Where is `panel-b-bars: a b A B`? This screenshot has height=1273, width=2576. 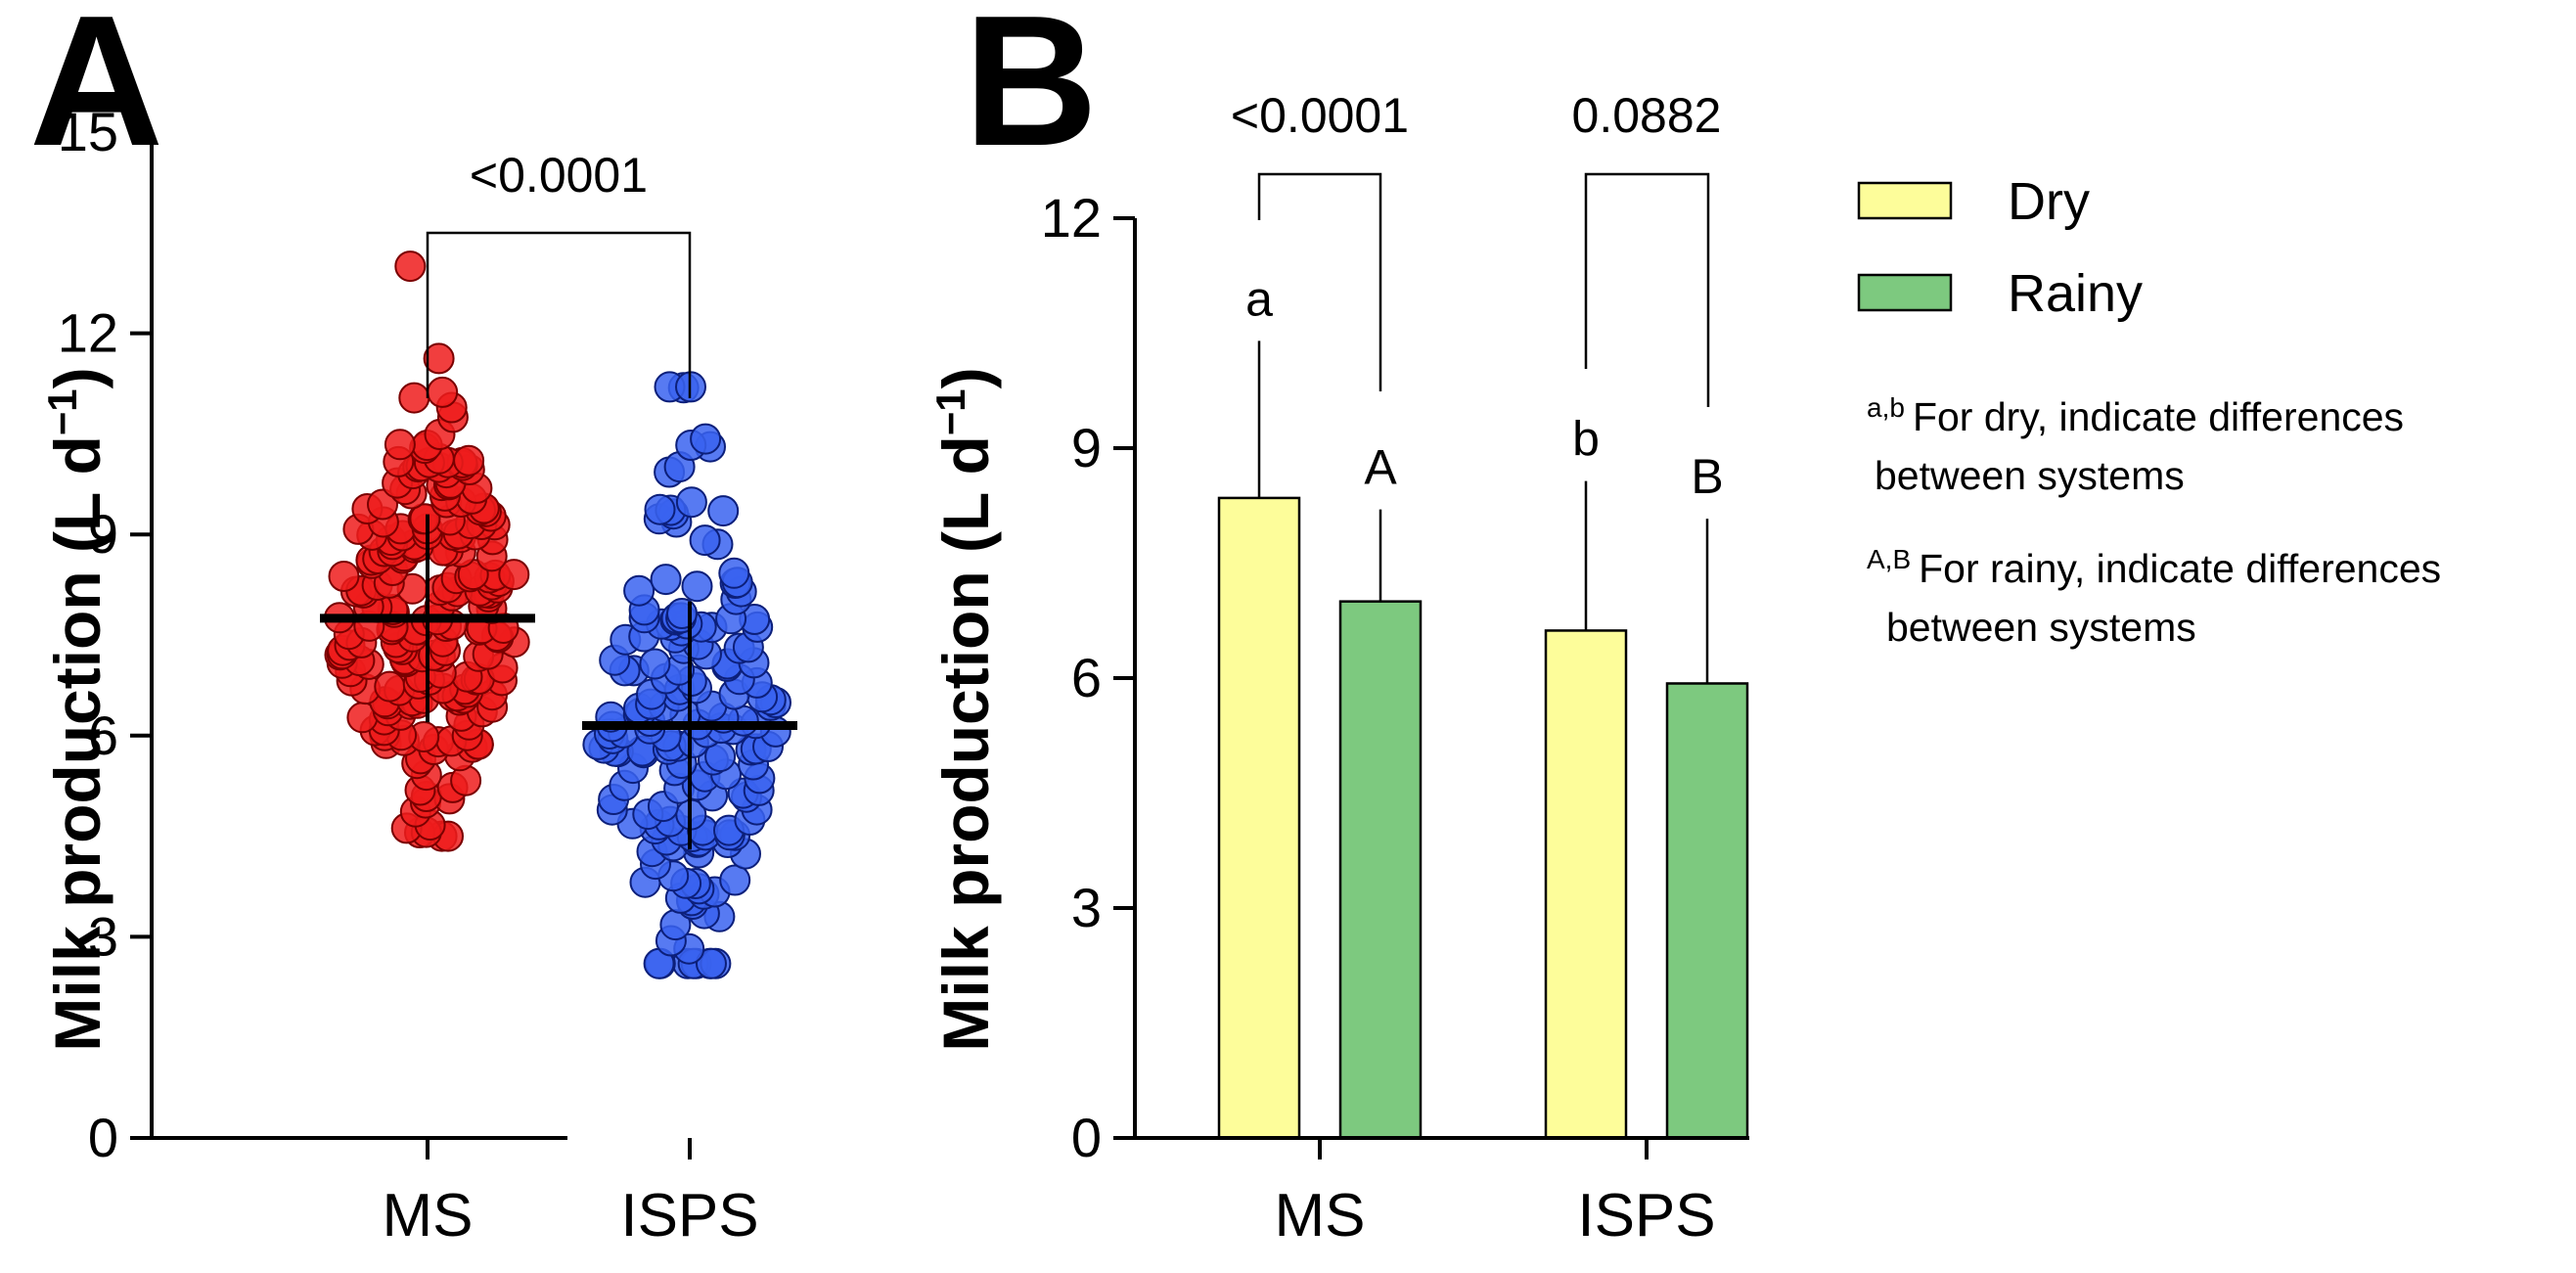
panel-b-bars: a b A B is located at coordinates (1483, 705).